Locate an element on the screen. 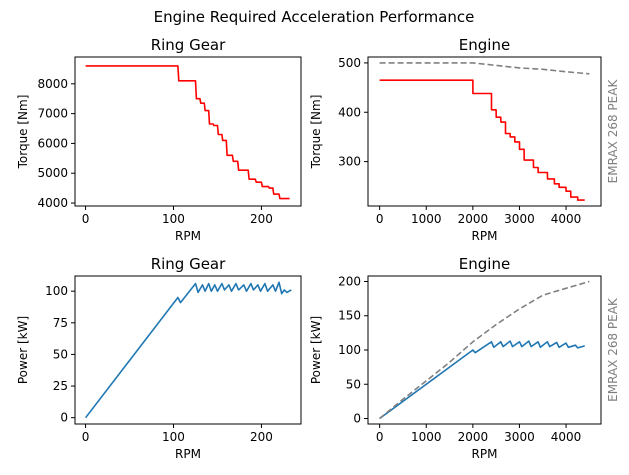 The image size is (629, 475). ring-torque-ytick-label: 7000 is located at coordinates (52, 114).